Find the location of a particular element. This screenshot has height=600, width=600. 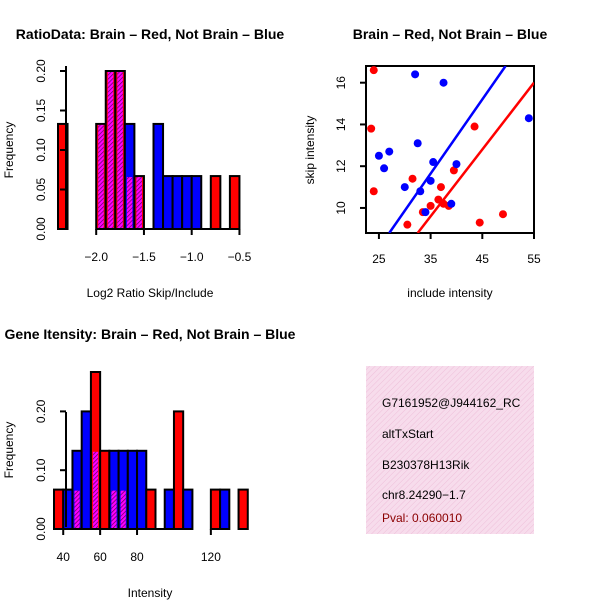

scatter-y-ticks: 10 12 14 16 is located at coordinates (350, 145).